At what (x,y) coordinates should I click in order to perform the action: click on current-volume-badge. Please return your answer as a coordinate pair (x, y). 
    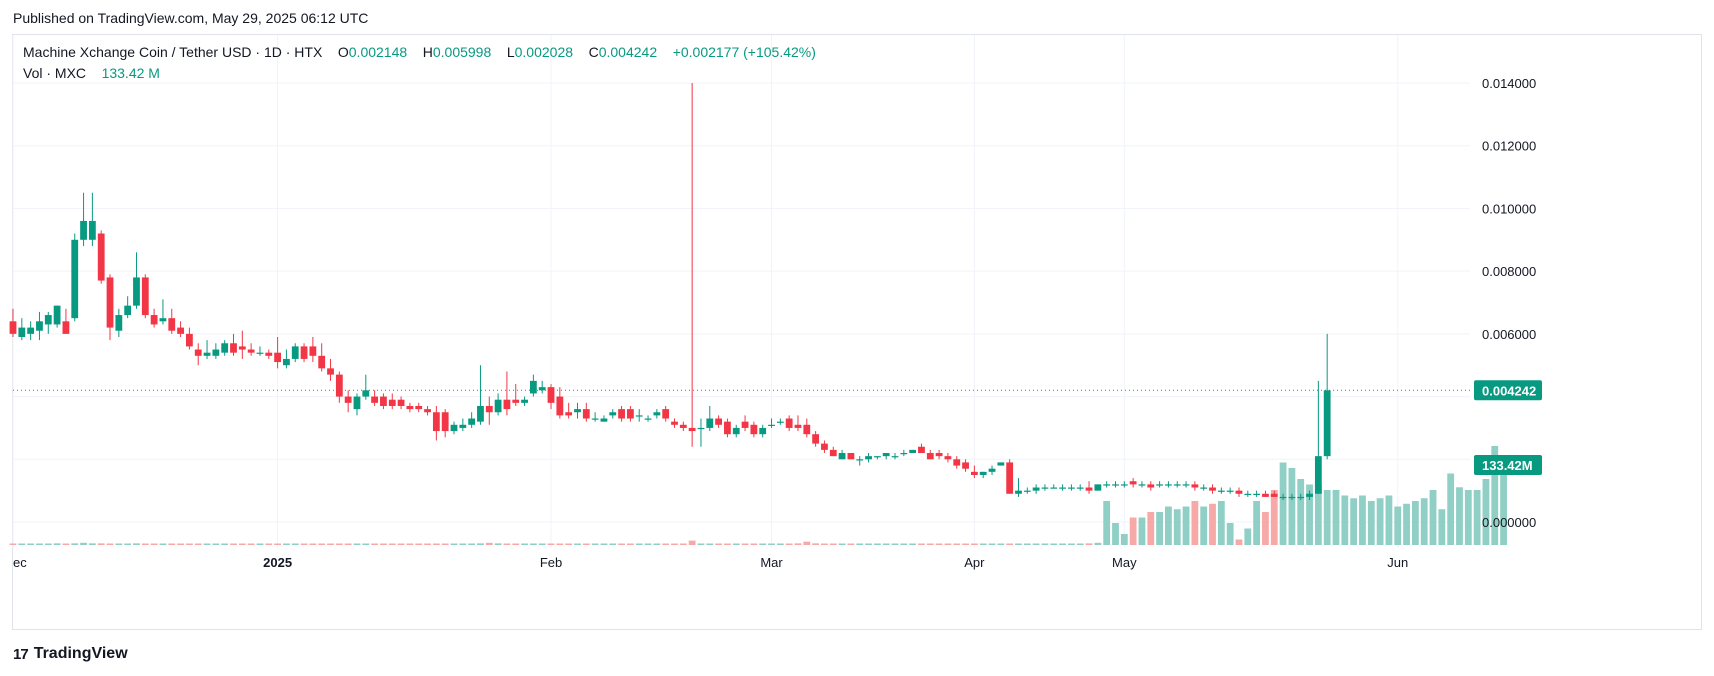
    Looking at the image, I should click on (1508, 465).